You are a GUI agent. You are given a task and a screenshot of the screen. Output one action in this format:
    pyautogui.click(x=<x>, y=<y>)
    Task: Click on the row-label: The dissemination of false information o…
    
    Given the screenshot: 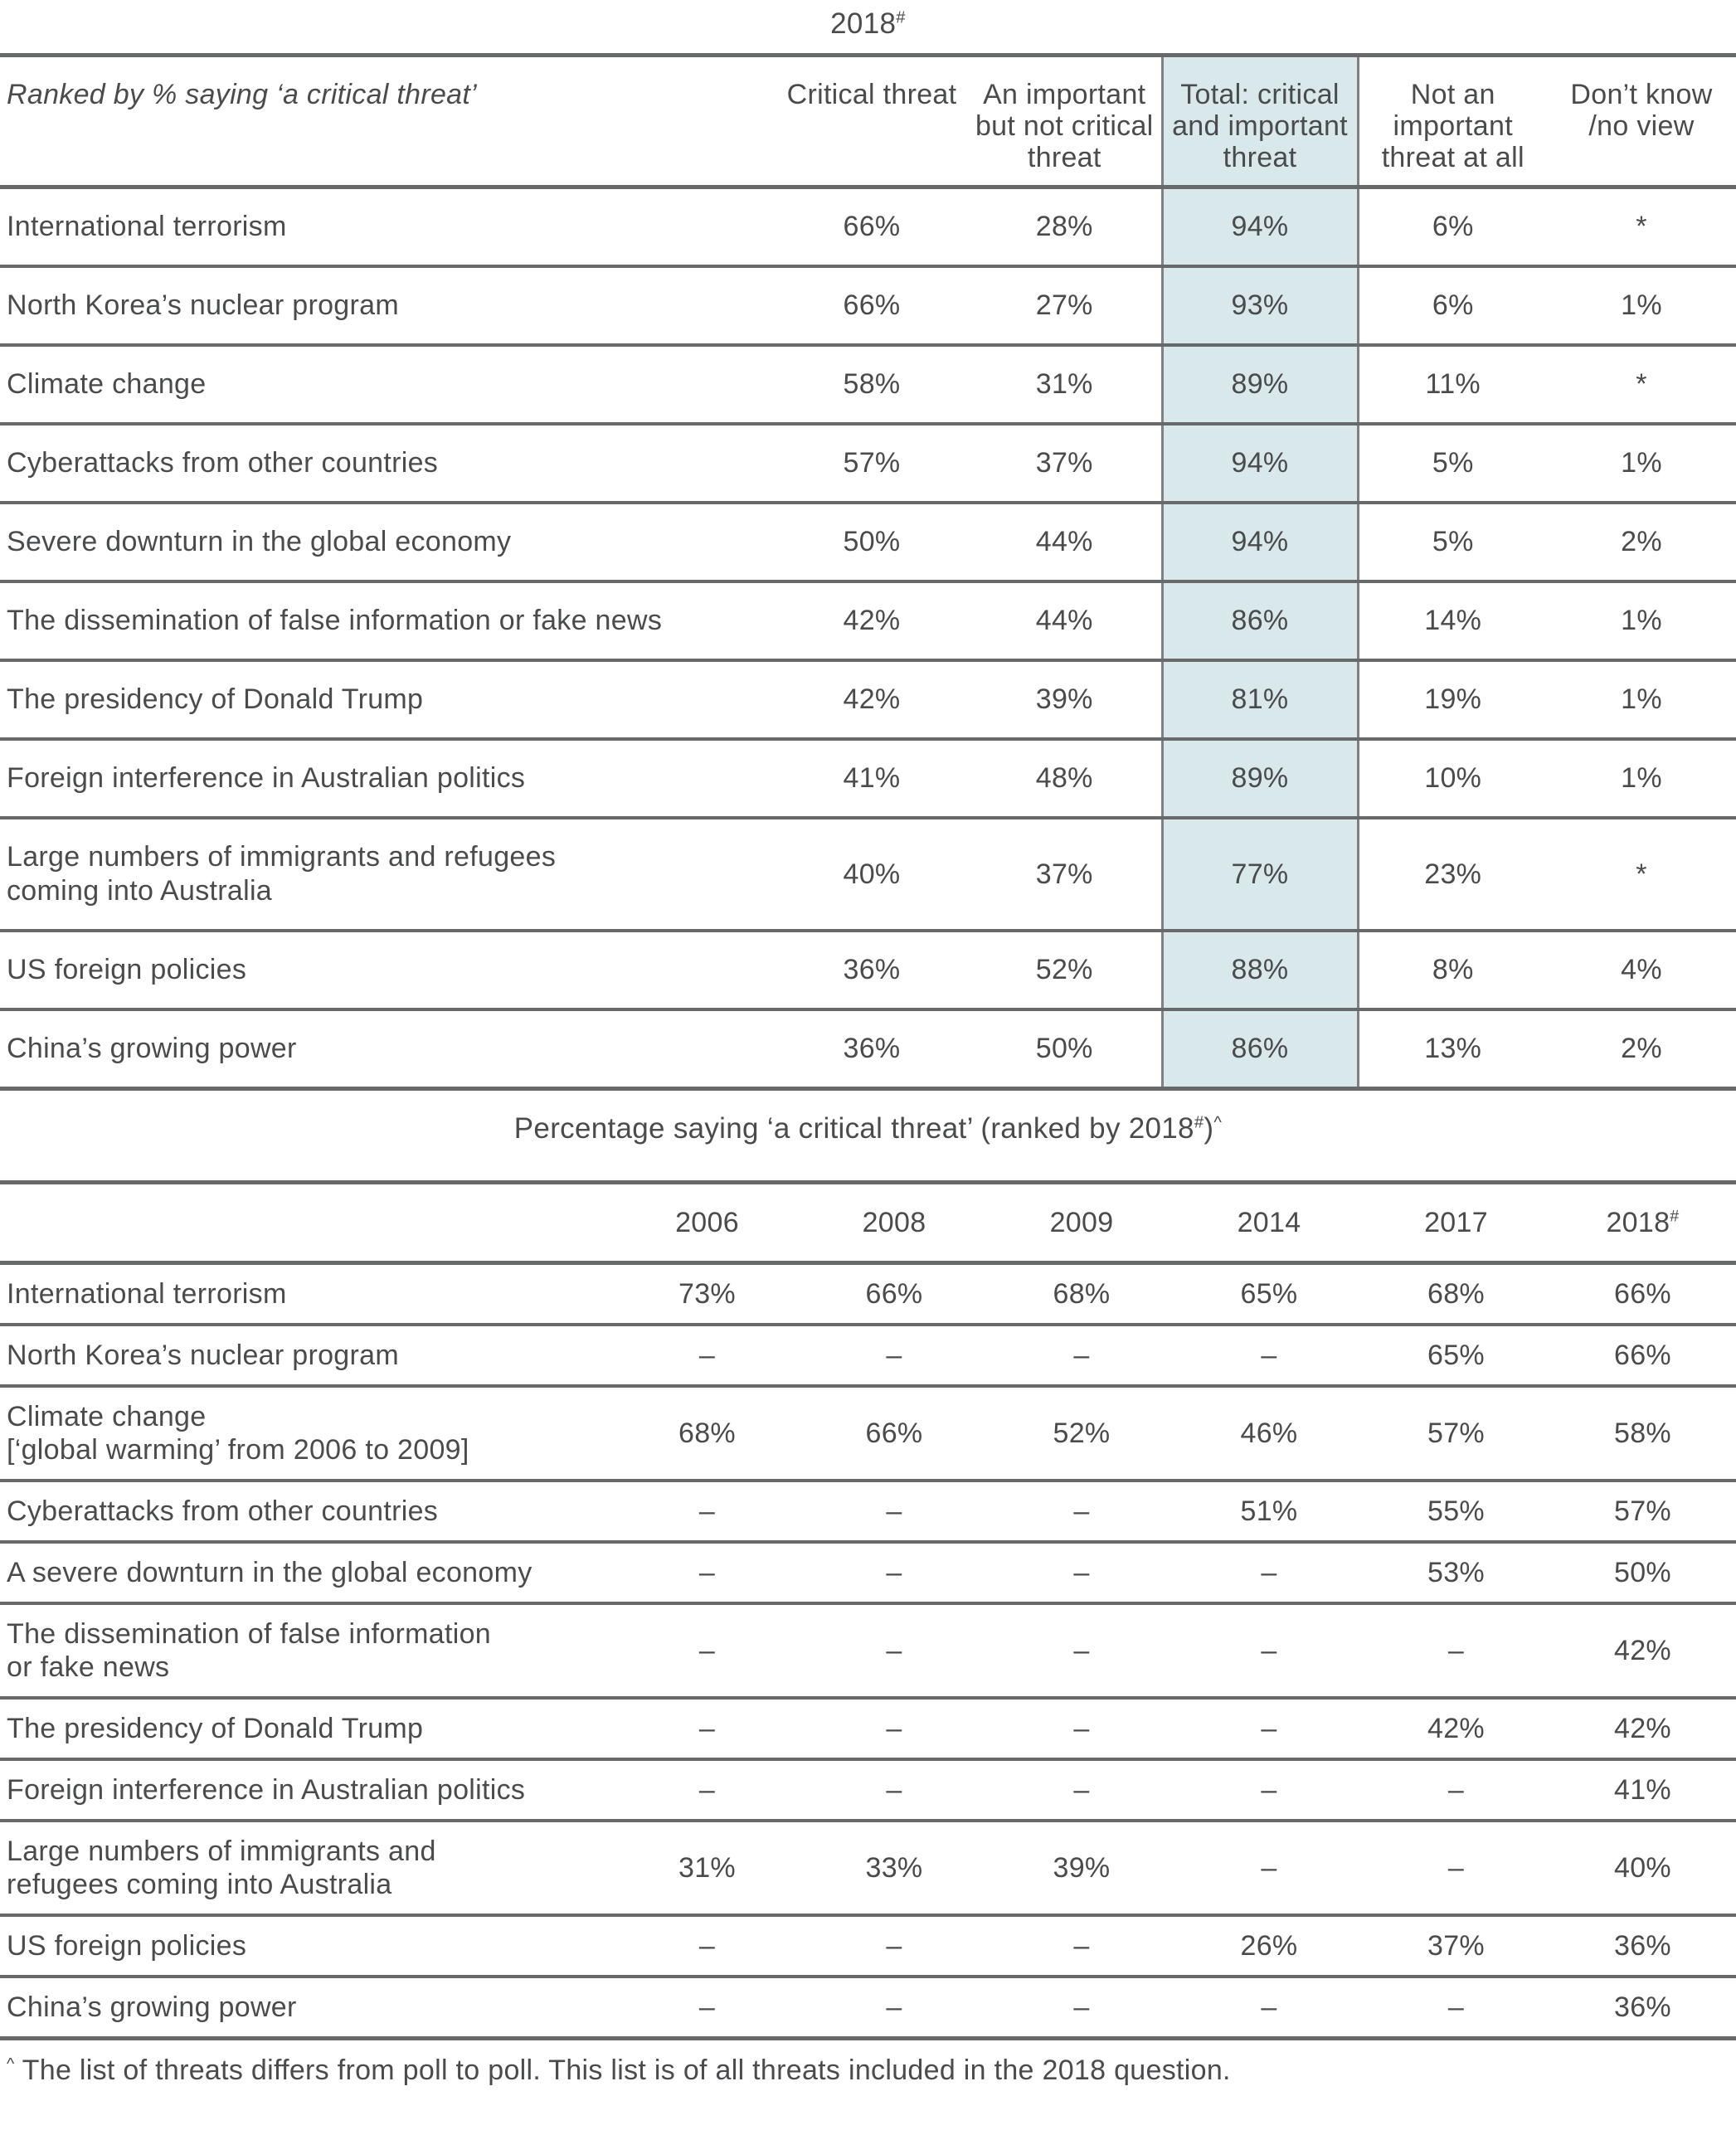 What is the action you would take?
    pyautogui.click(x=335, y=620)
    